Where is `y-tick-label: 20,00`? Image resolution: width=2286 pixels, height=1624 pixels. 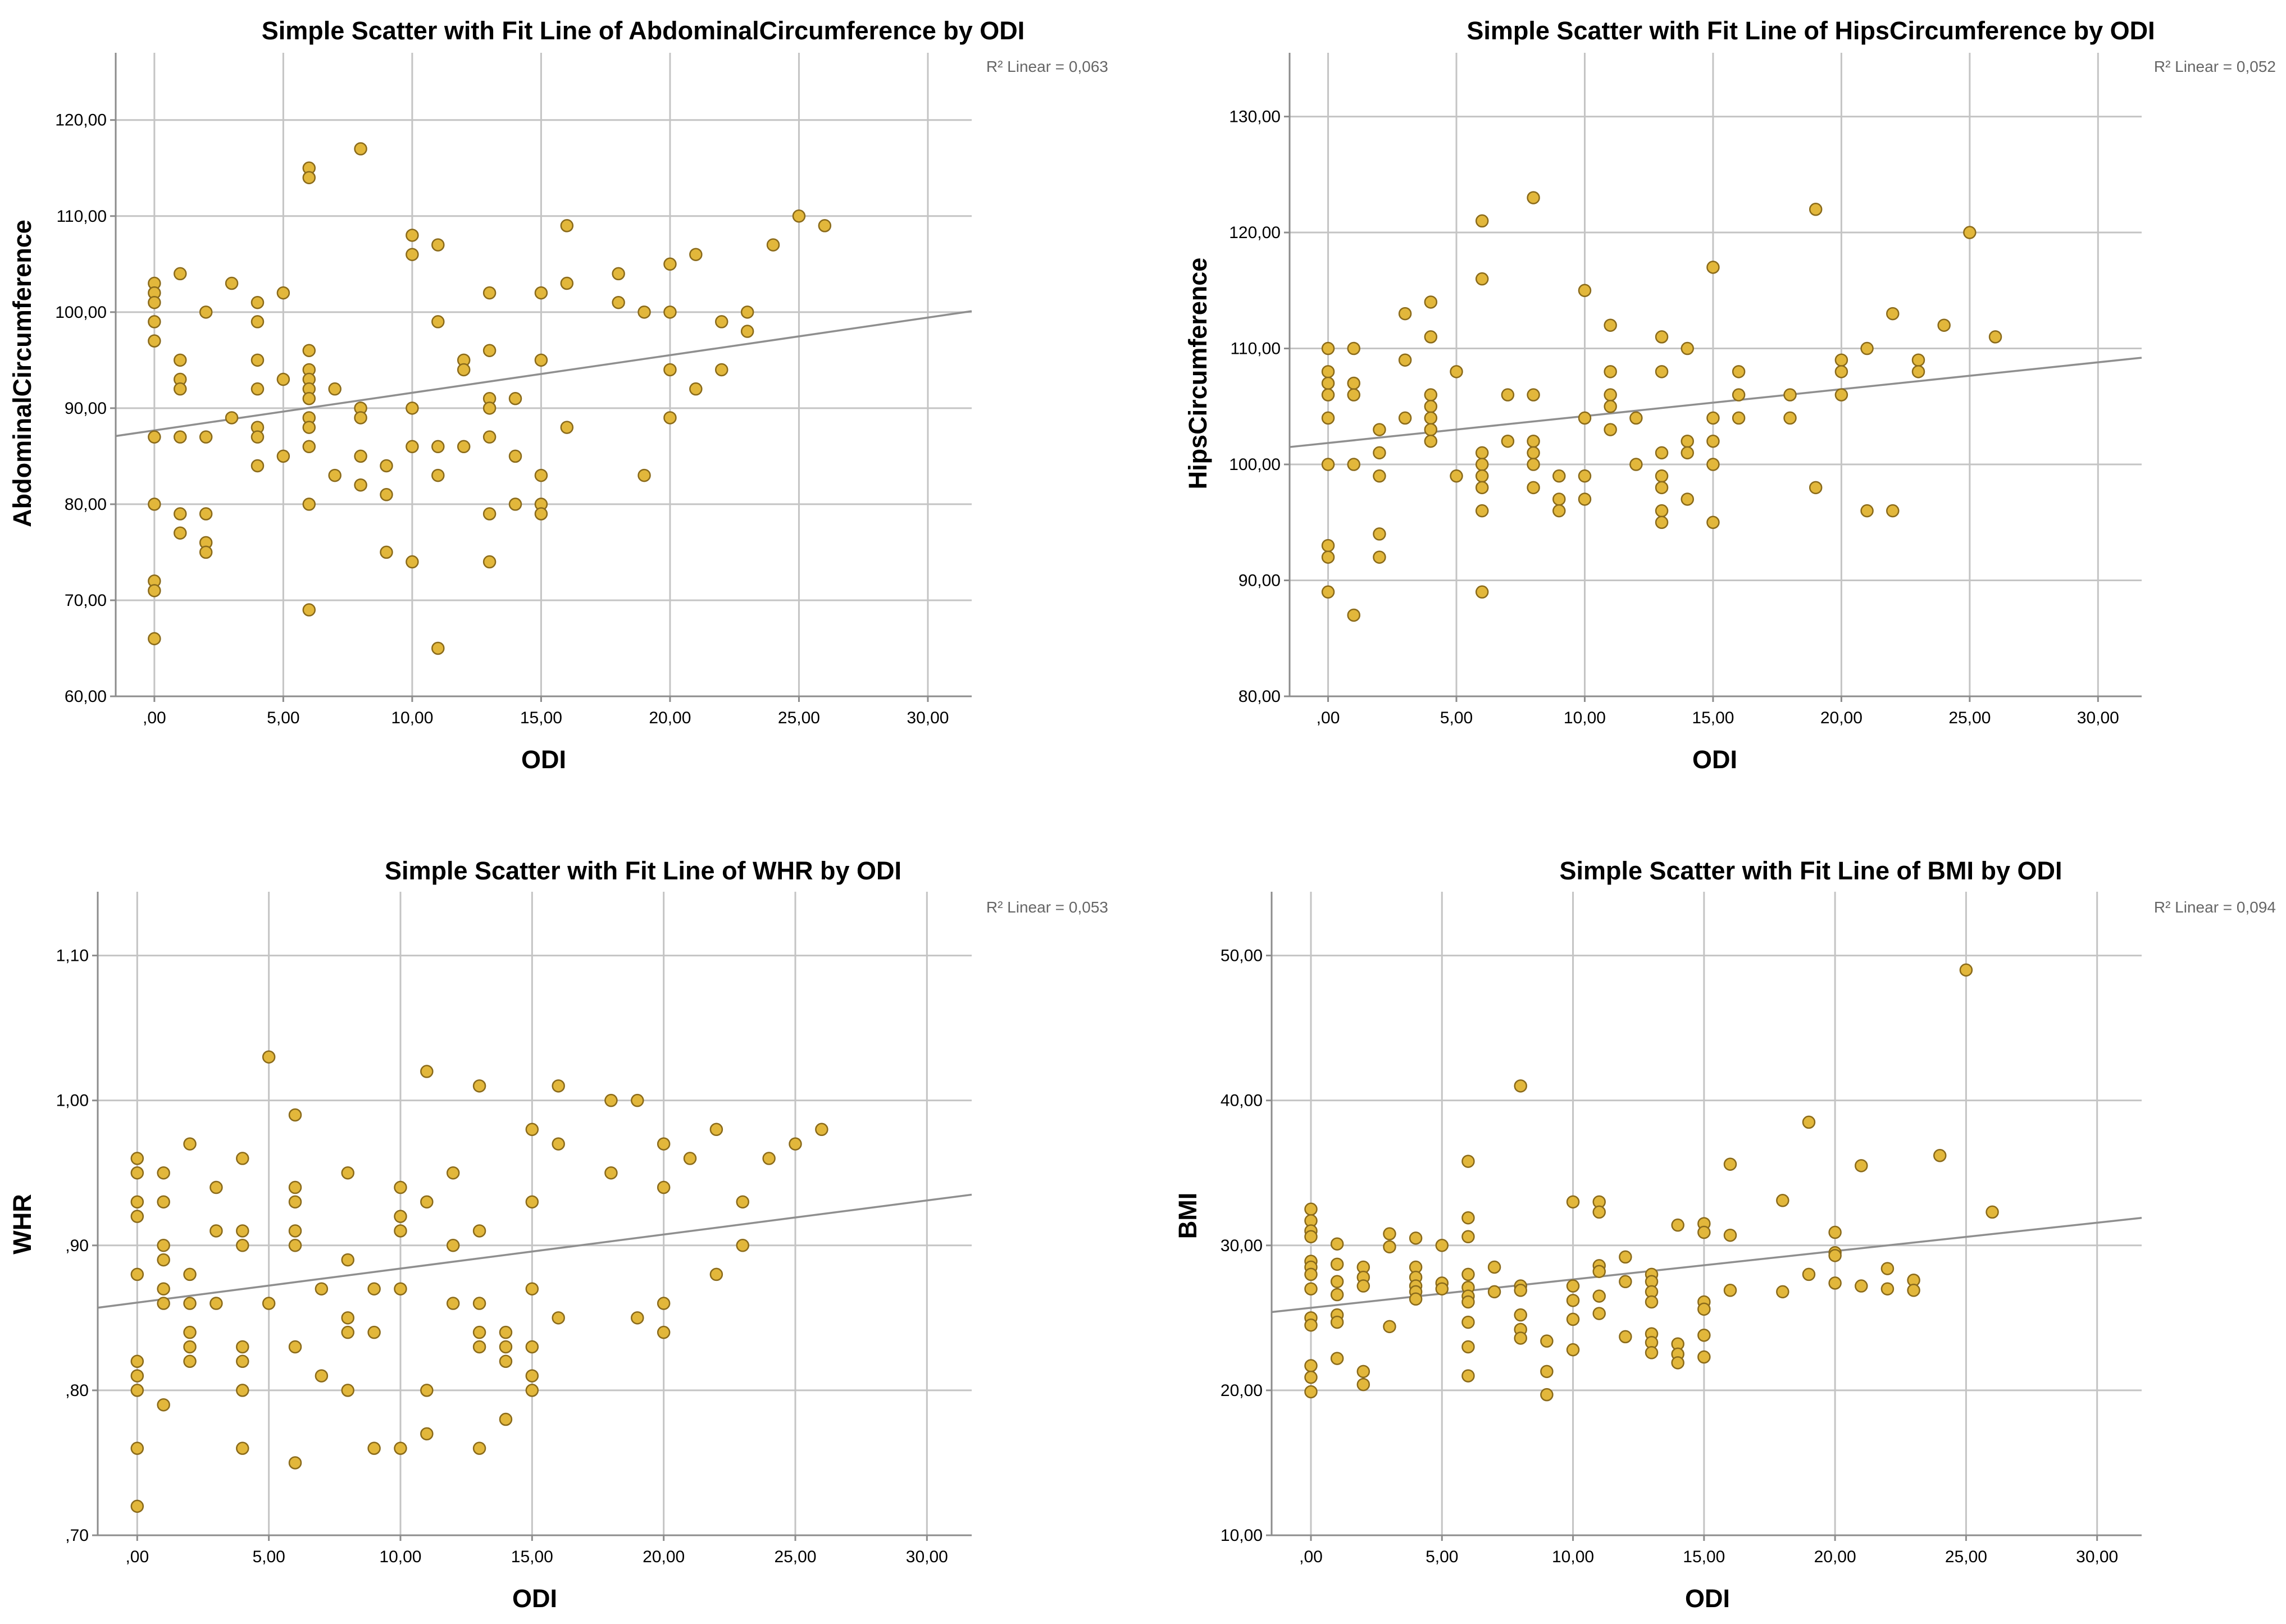
y-tick-label: 20,00 is located at coordinates (1242, 1390).